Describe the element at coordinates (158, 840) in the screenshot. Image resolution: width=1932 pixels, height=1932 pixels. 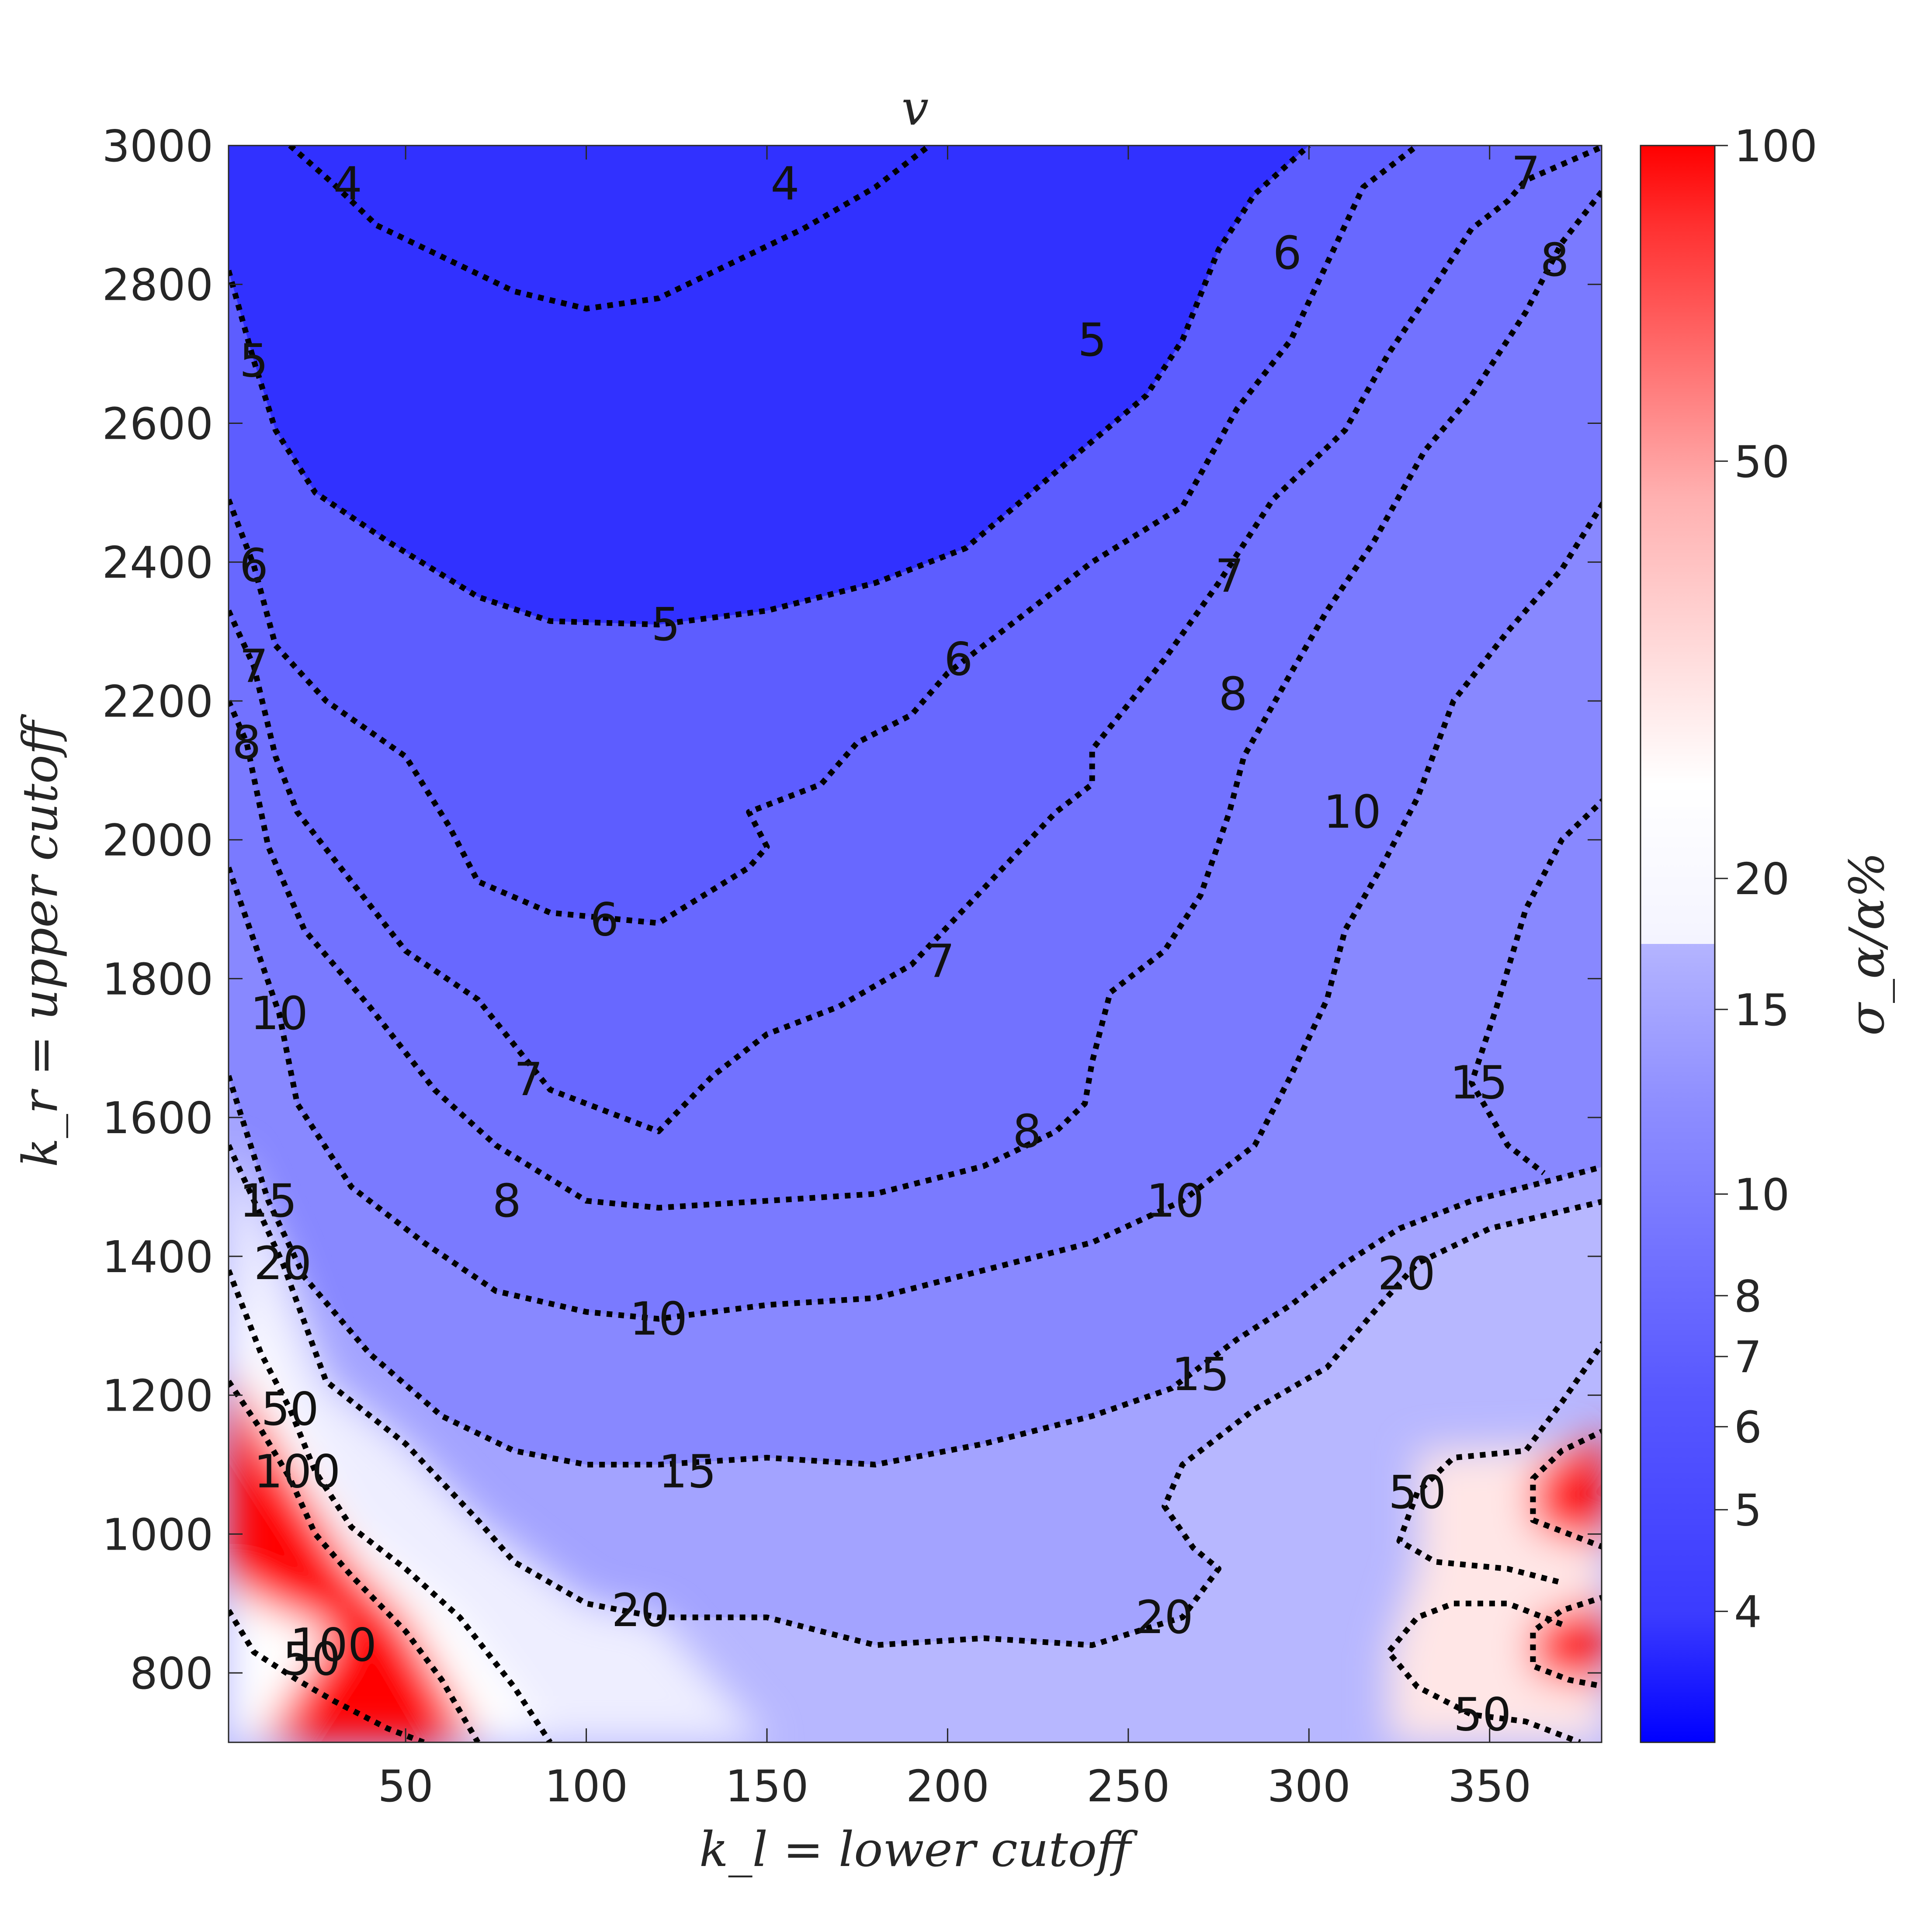
I see `y-tick-label: 2000` at that location.